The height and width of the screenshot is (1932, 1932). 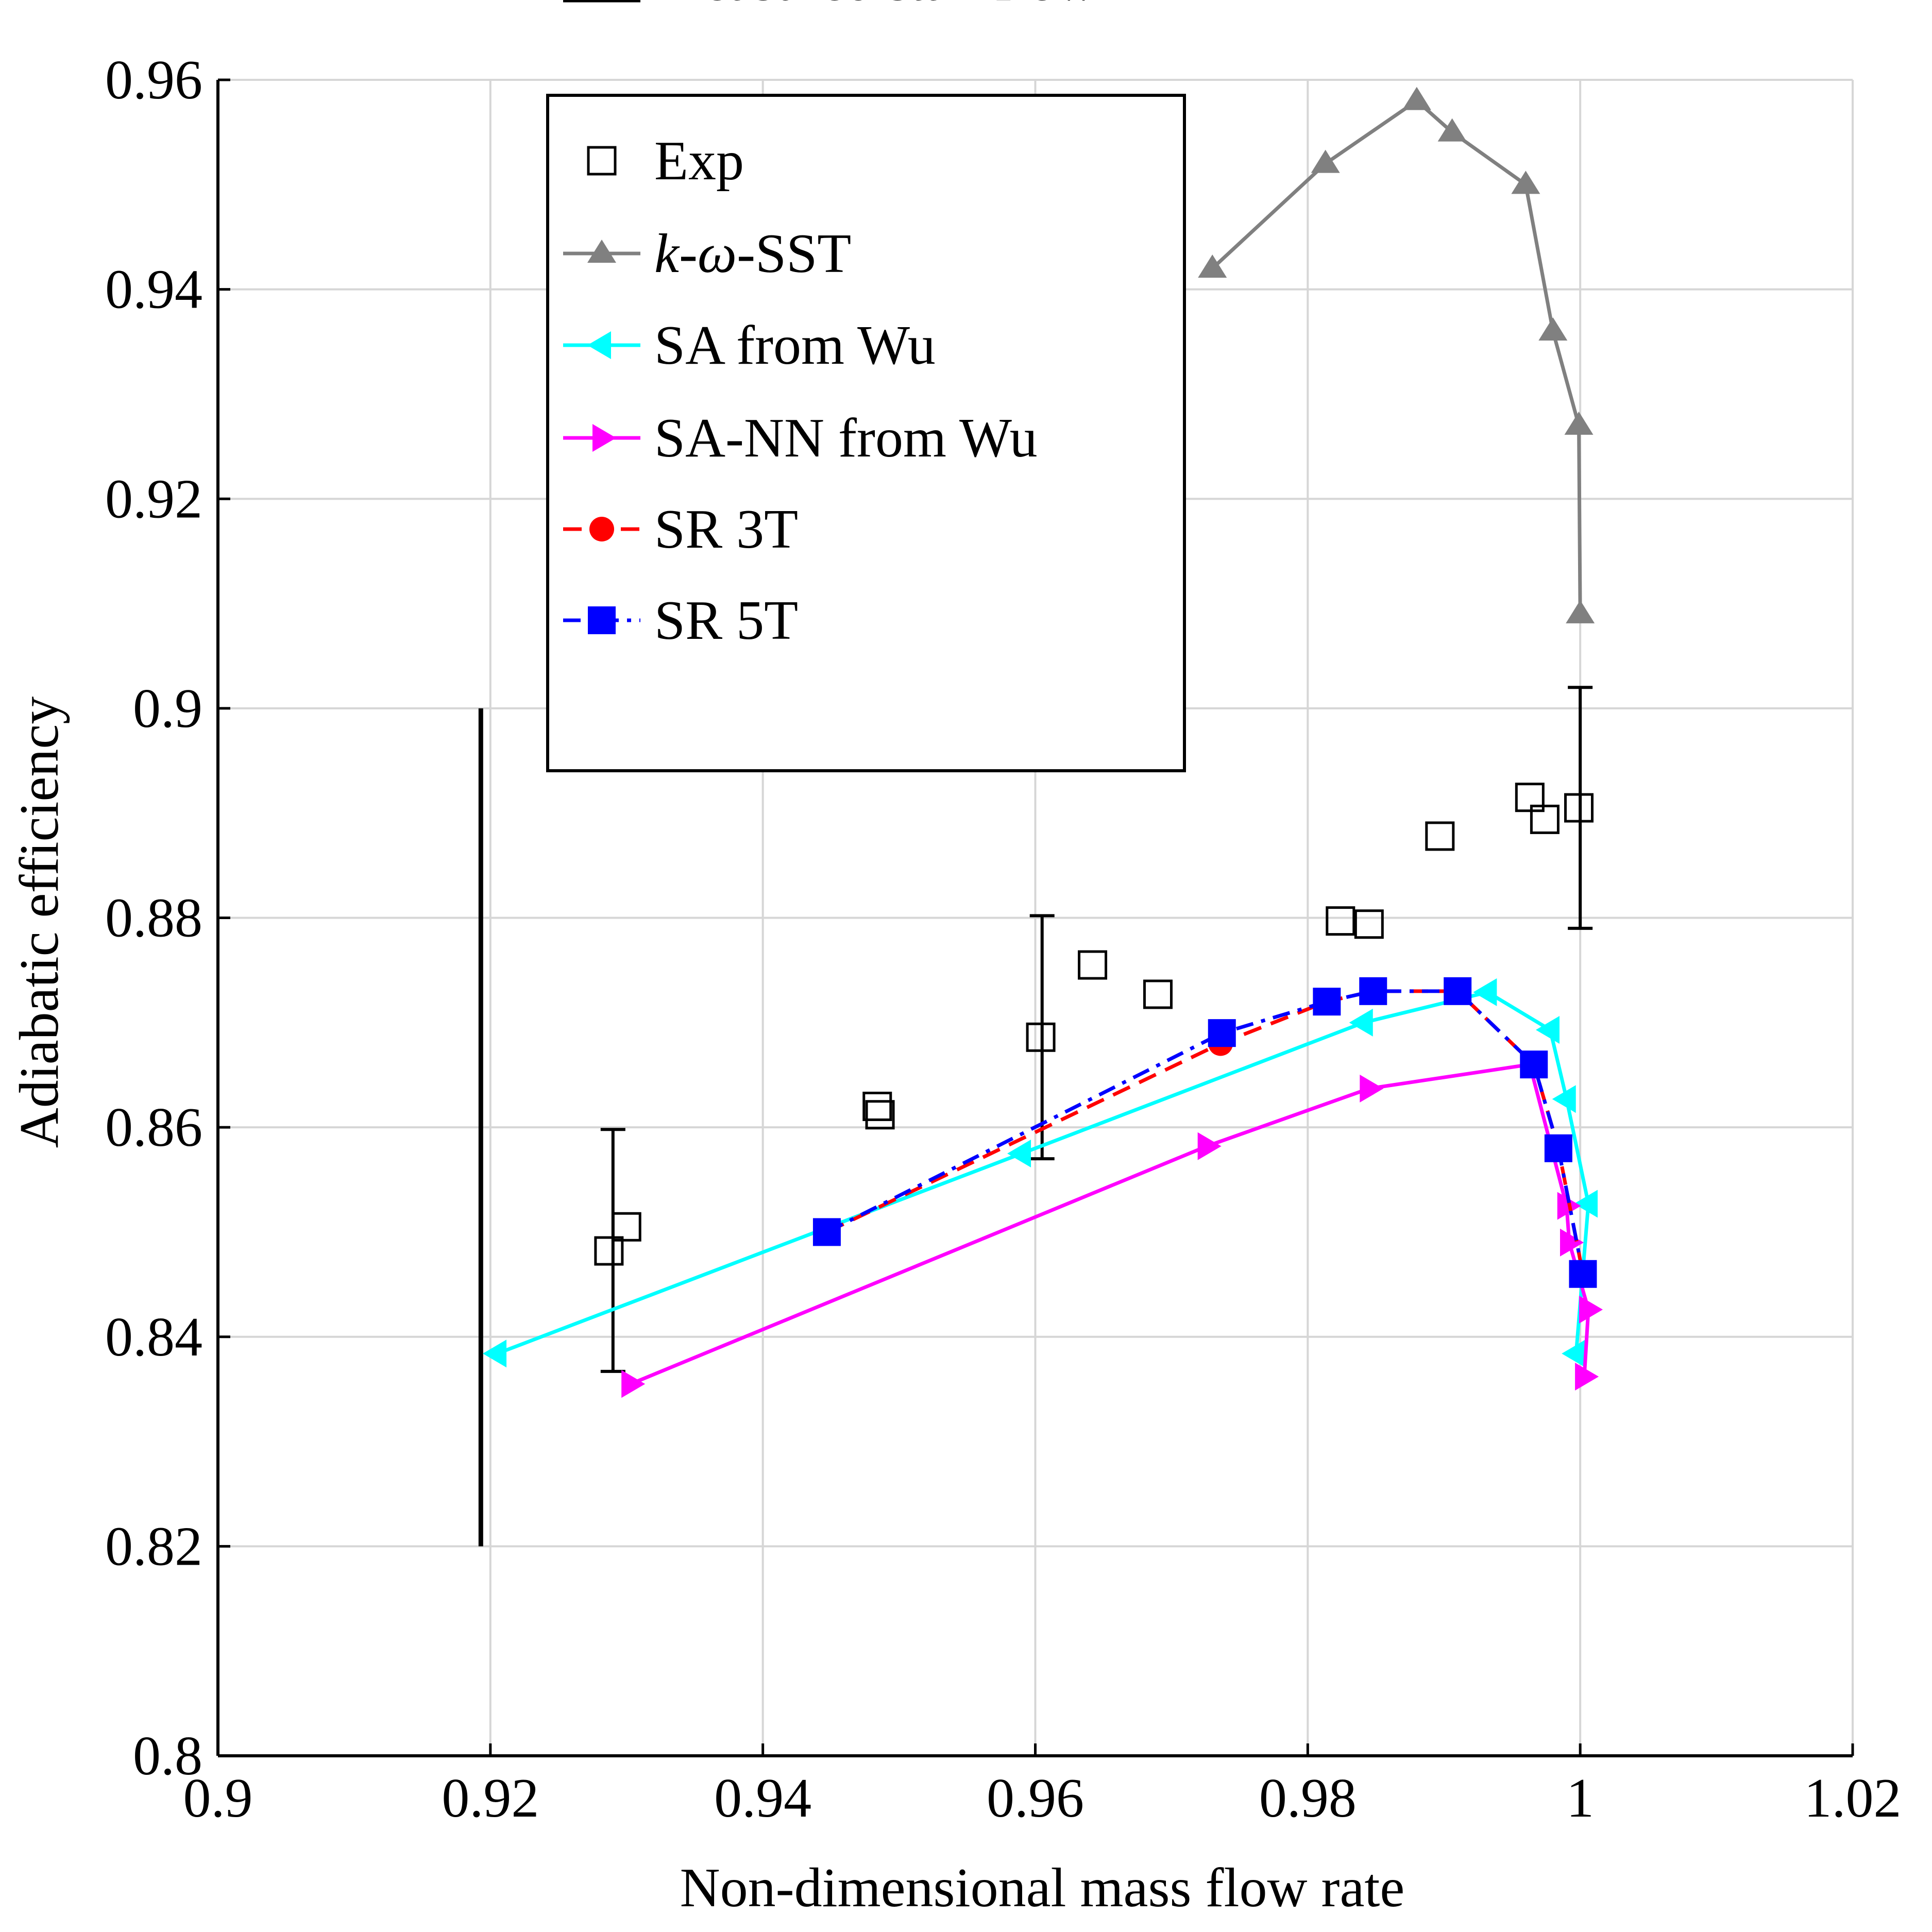 What do you see at coordinates (1853, 1798) in the screenshot?
I see `x-tick-label: 1.02` at bounding box center [1853, 1798].